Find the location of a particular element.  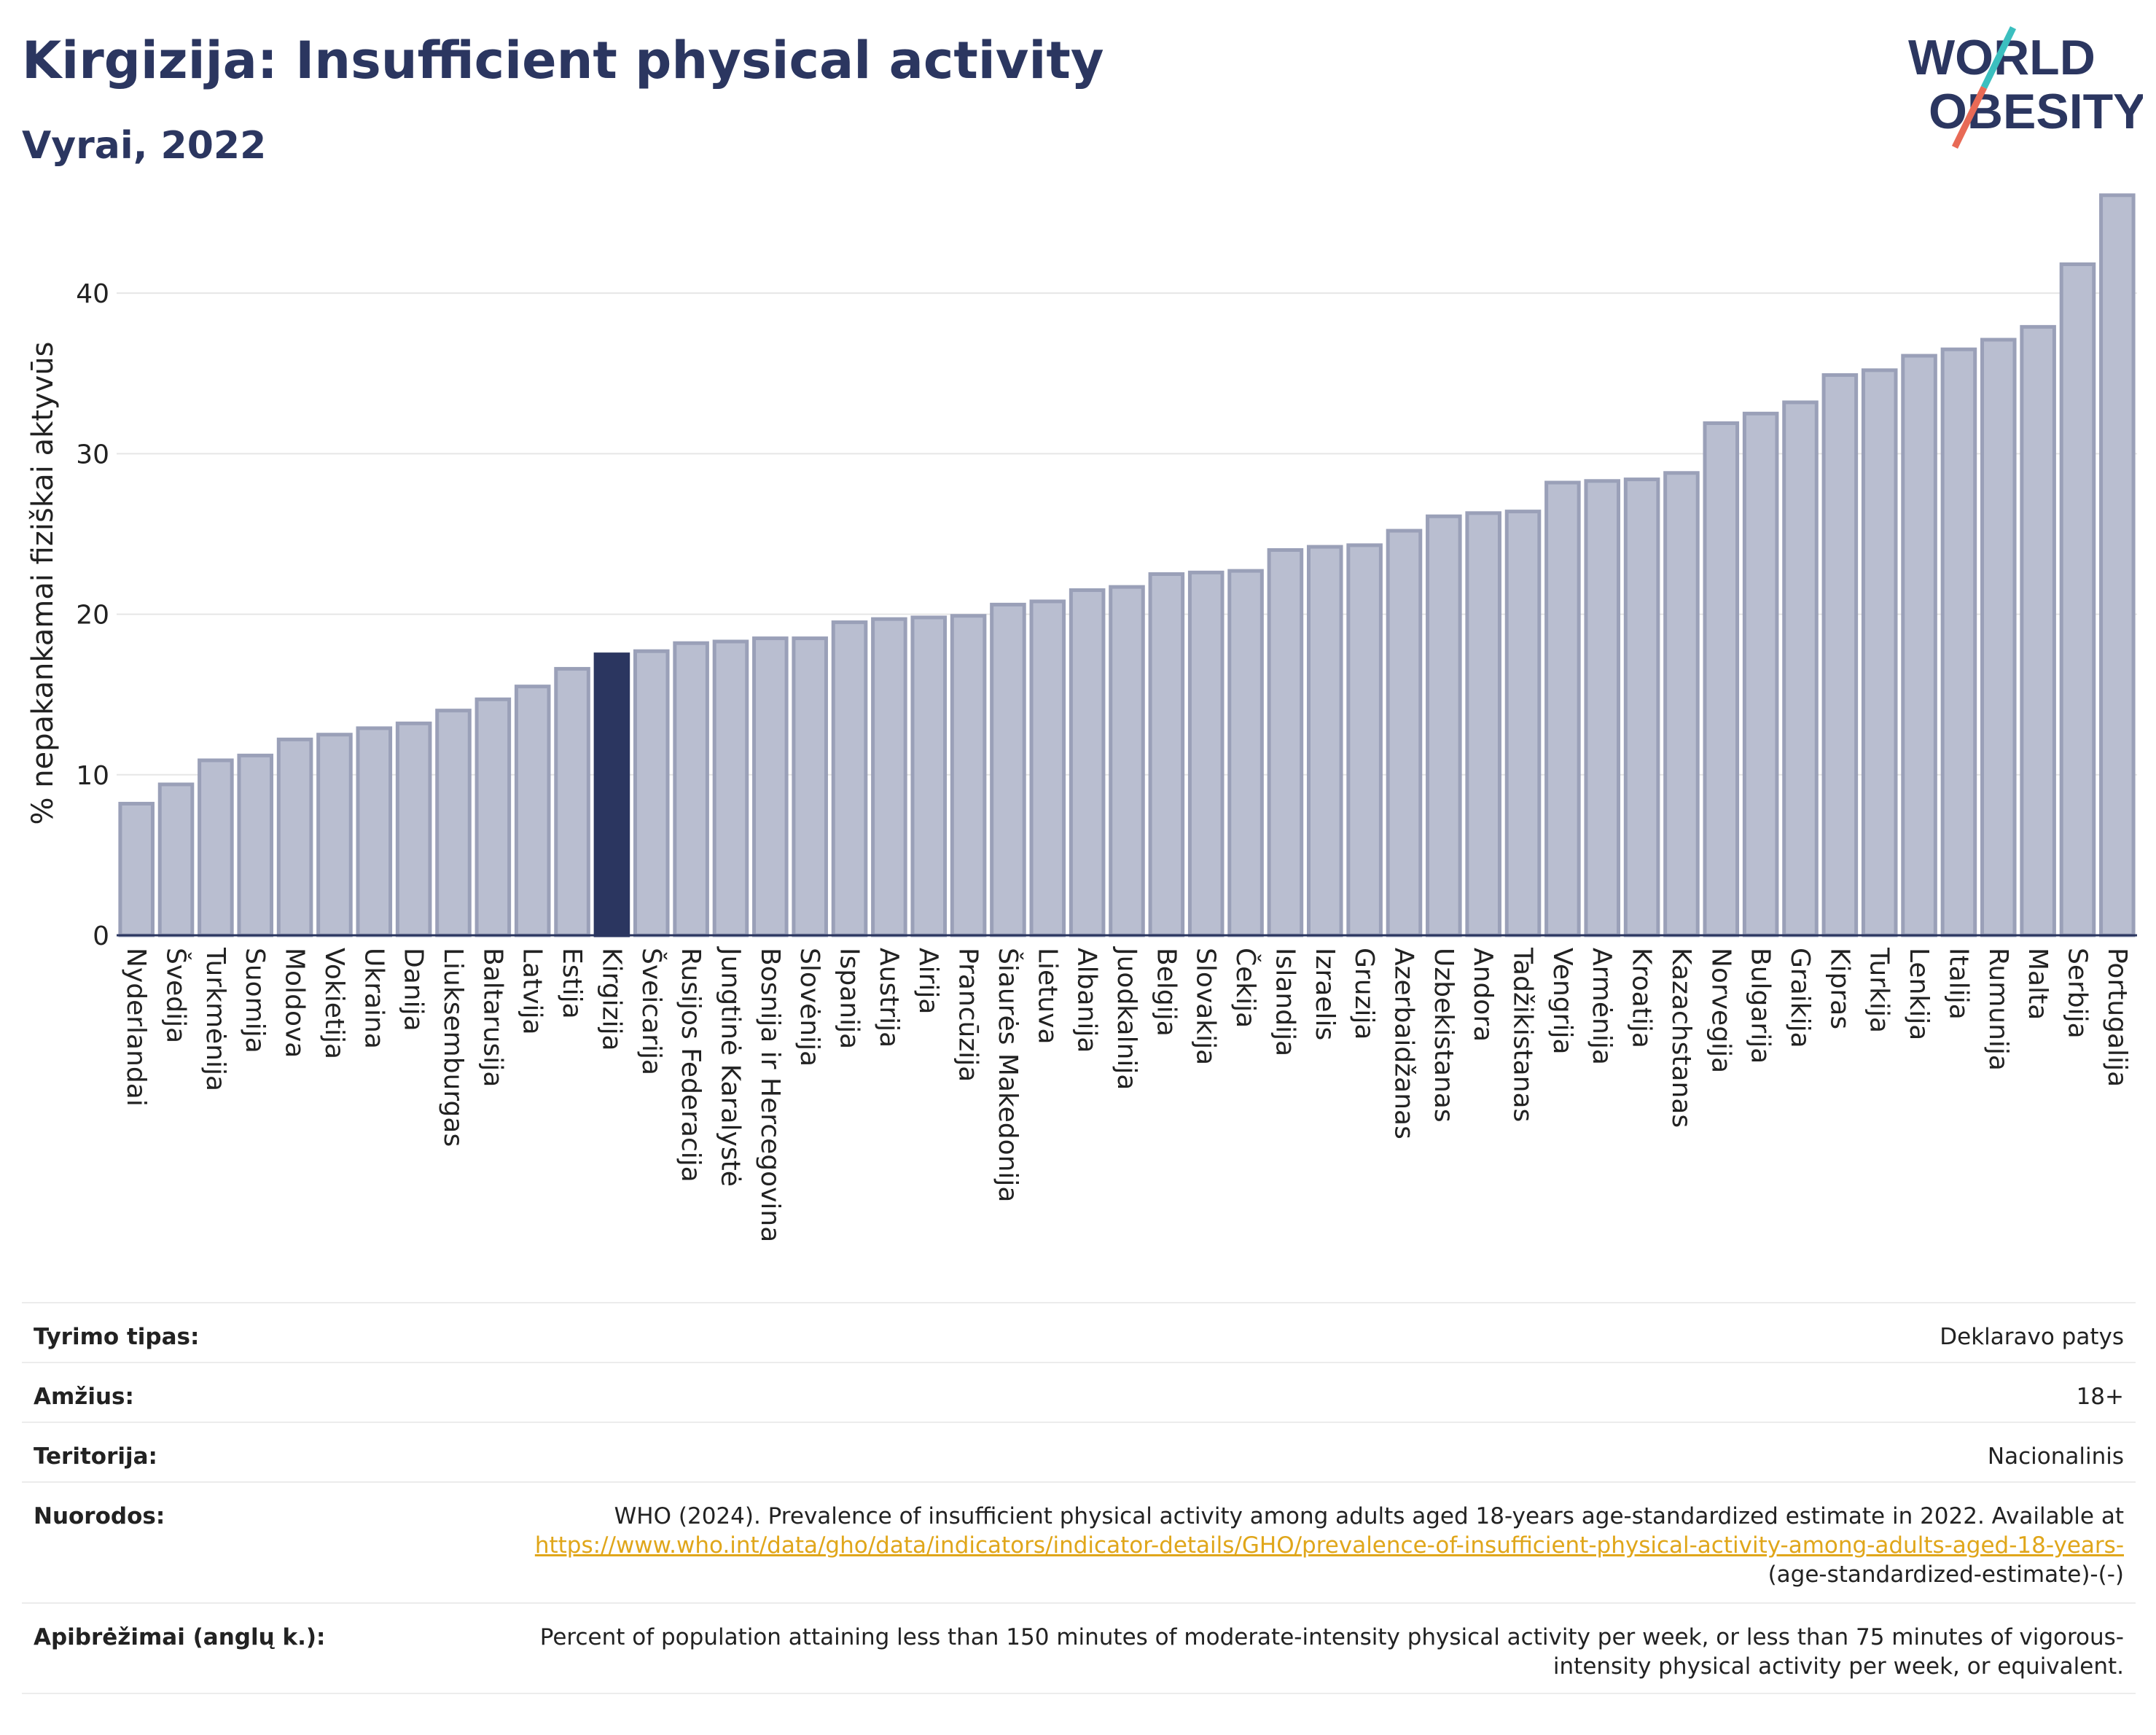

info-row-survey: Tyrimo tipas: Deklaravo patys is located at coordinates (1079, 1332).